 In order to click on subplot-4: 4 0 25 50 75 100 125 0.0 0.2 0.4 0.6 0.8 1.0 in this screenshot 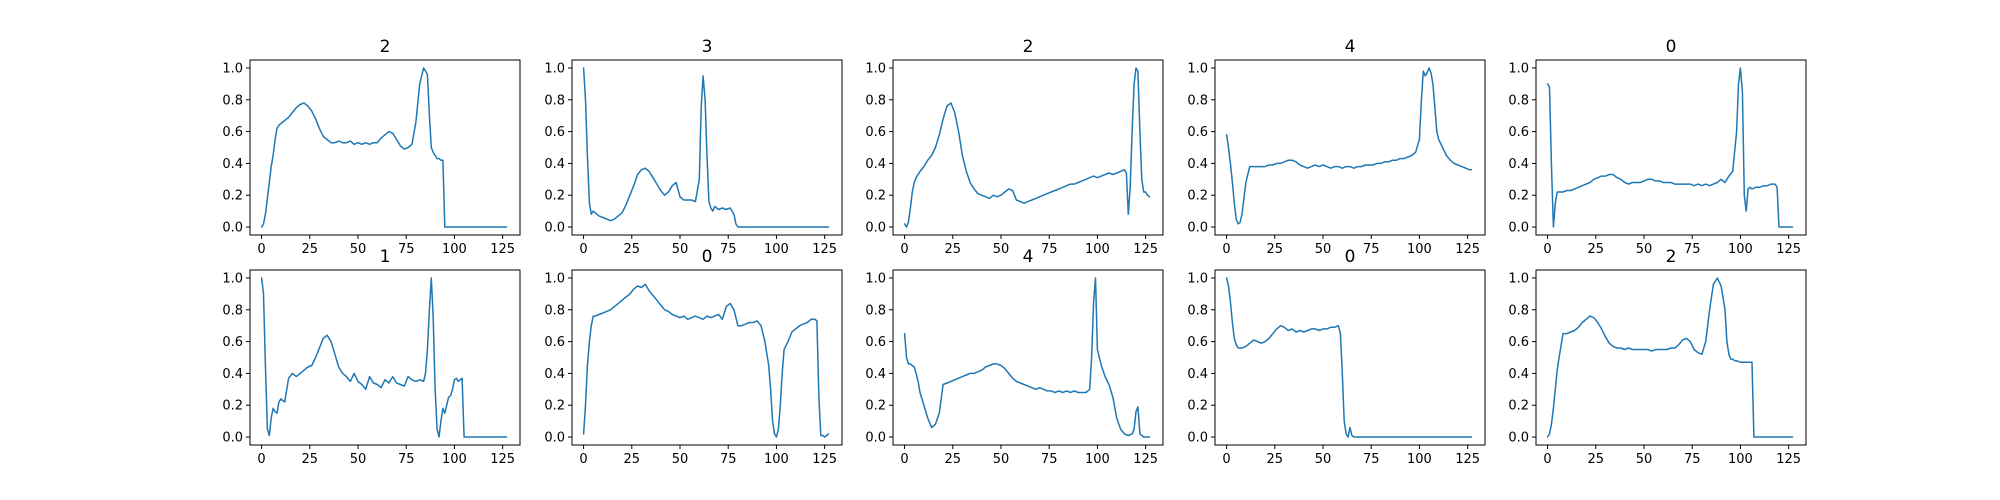, I will do `click(1336, 147)`.